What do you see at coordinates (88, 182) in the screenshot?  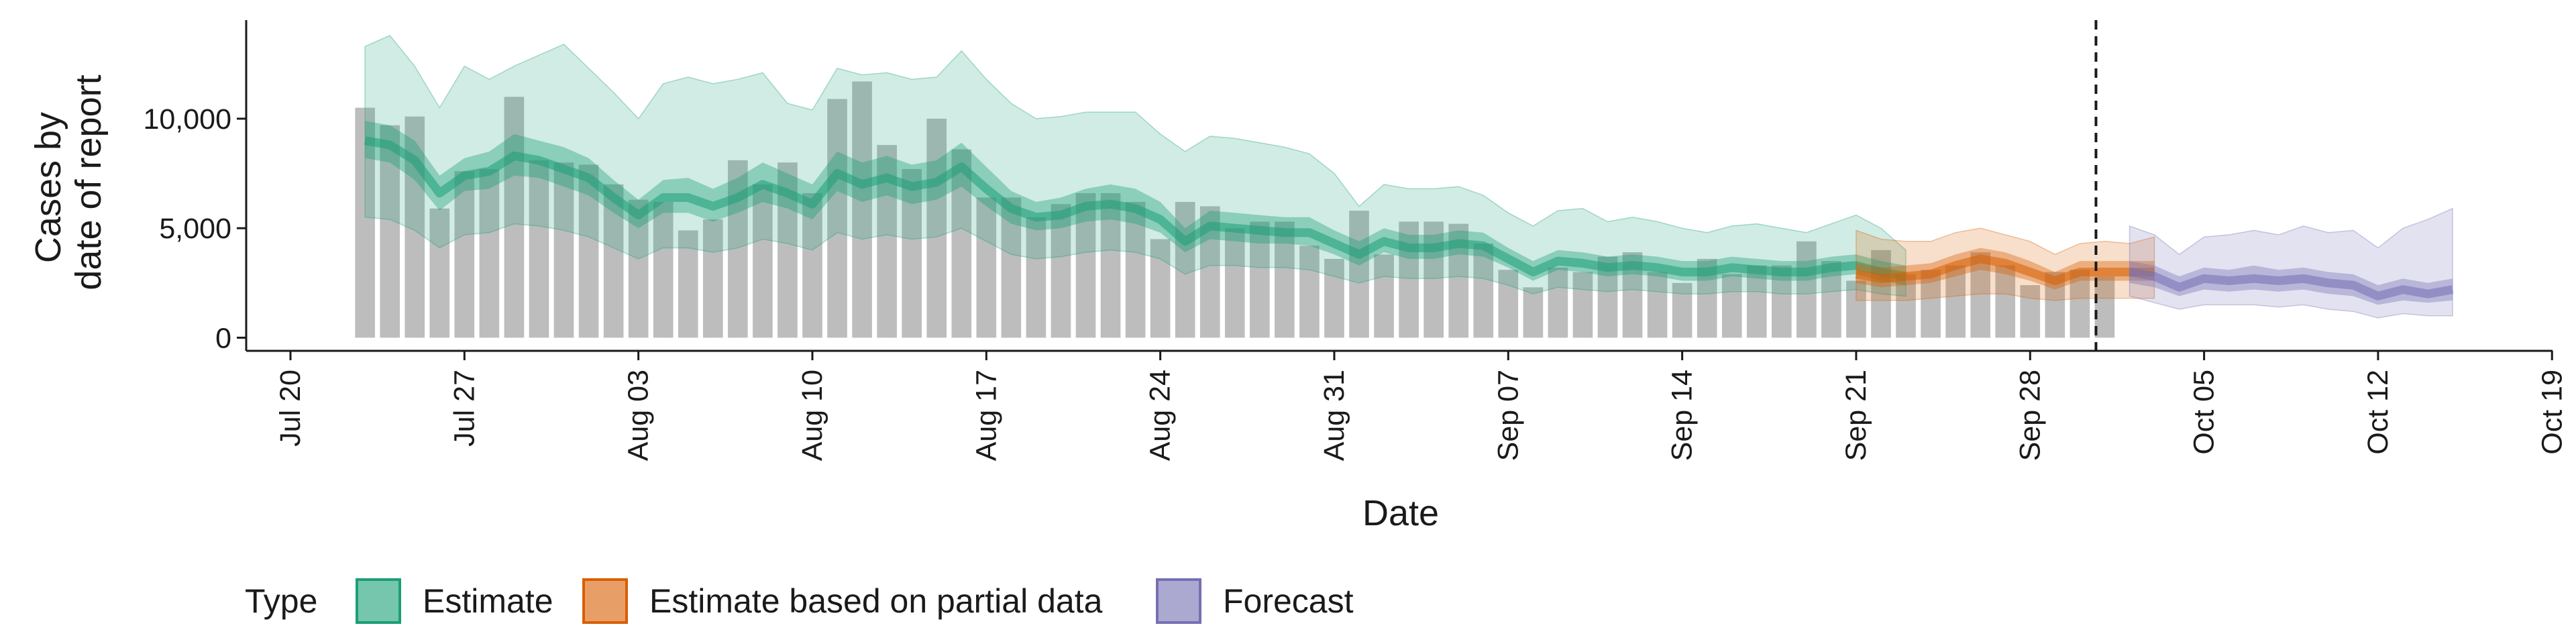 I see `y-axis-title-line-2: date of report` at bounding box center [88, 182].